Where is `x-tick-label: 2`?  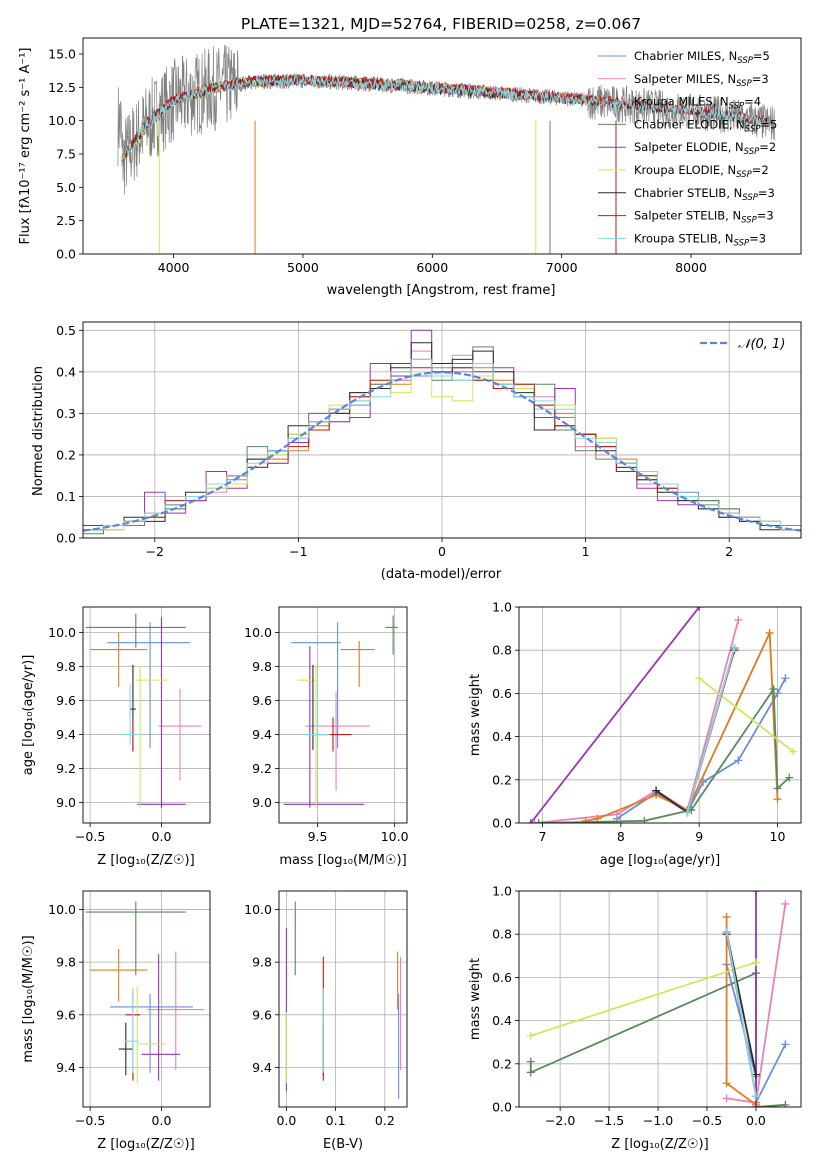
x-tick-label: 2 is located at coordinates (729, 551).